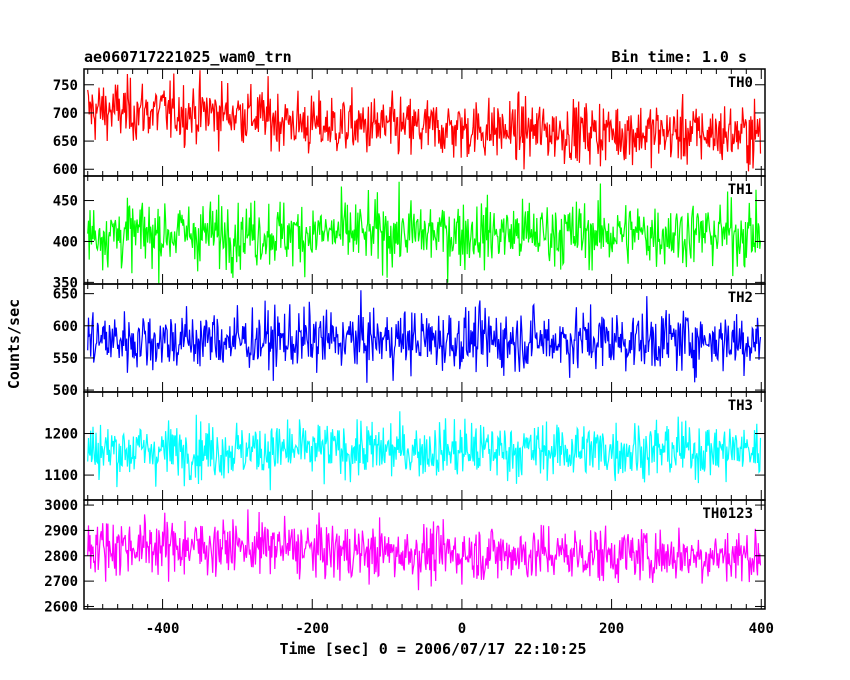 This screenshot has height=680, width=850. What do you see at coordinates (740, 83) in the screenshot?
I see `panel-label: TH0` at bounding box center [740, 83].